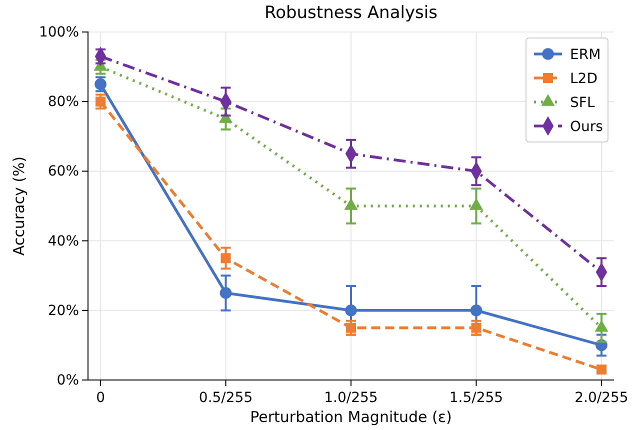  I want to click on legend-label: Ours, so click(586, 127).